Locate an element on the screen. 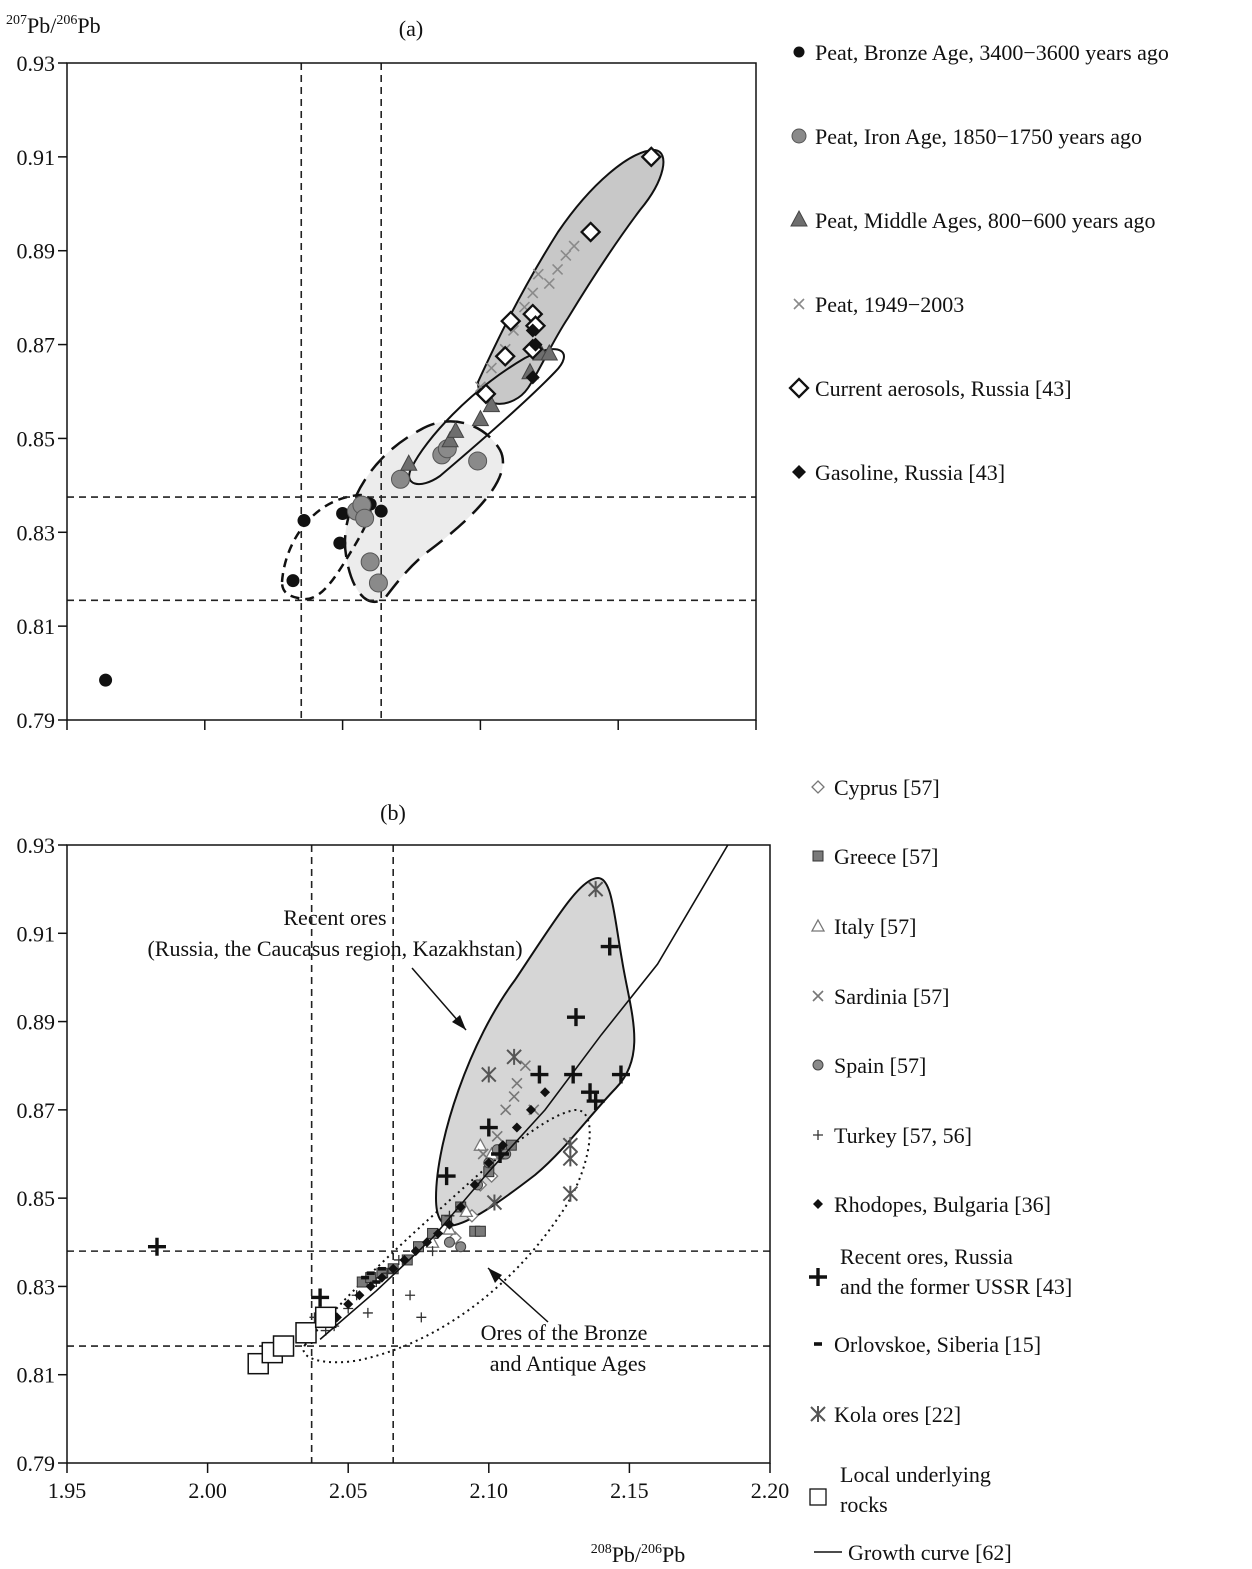  b-legend-item-cyprus-57: Cyprus [57] is located at coordinates (875, 787).